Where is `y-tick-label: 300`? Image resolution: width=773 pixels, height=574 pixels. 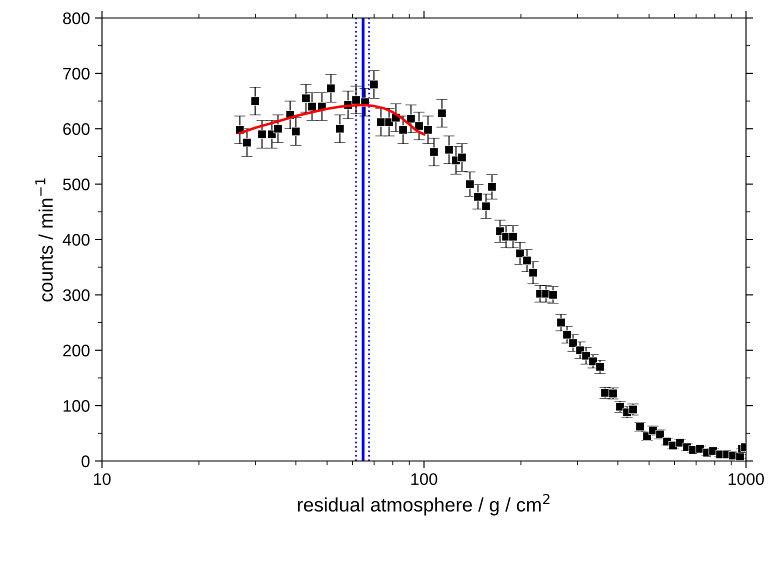
y-tick-label: 300 is located at coordinates (76, 295).